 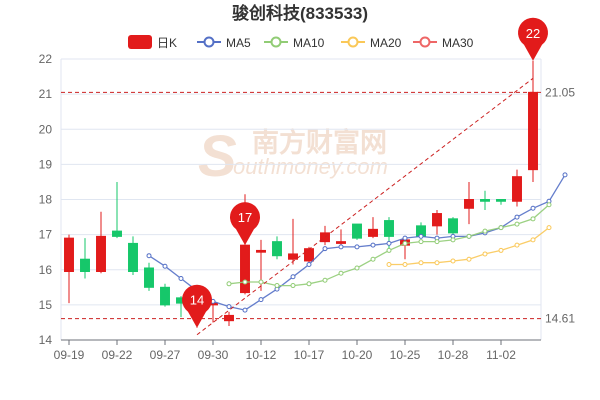 What do you see at coordinates (217, 156) in the screenshot?
I see `watermark-letter: S` at bounding box center [217, 156].